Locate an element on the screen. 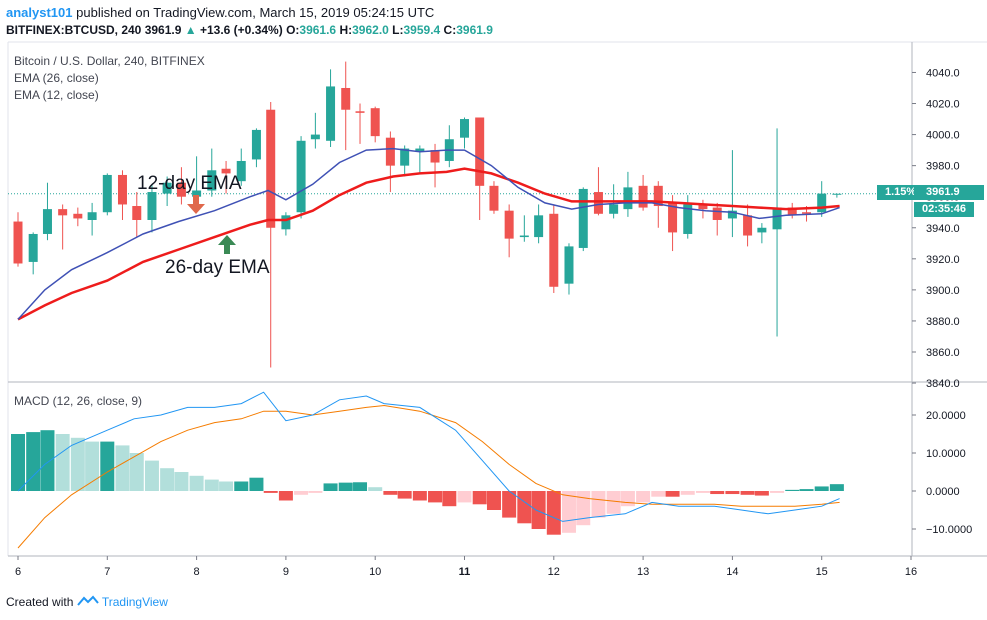 This screenshot has width=987, height=620. tradingview-brand-link: TradingView is located at coordinates (134, 602).